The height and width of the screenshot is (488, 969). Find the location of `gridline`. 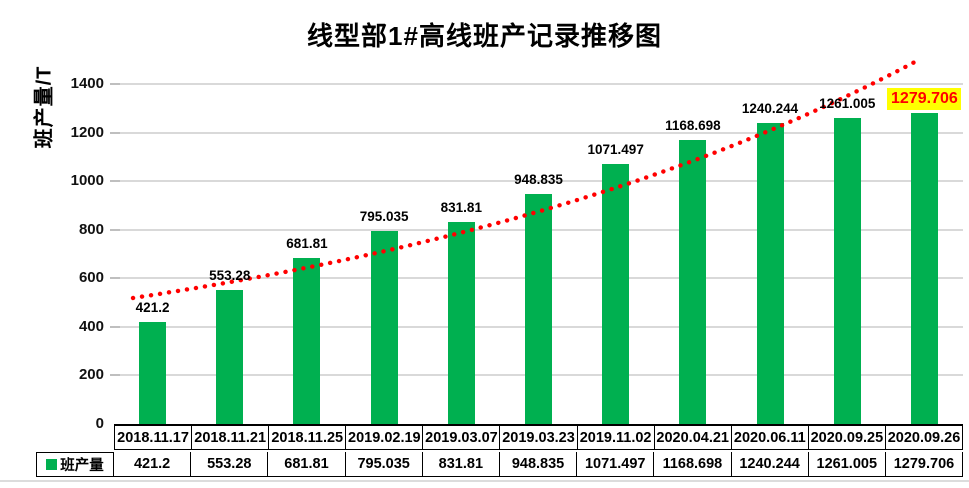

gridline is located at coordinates (538, 84).